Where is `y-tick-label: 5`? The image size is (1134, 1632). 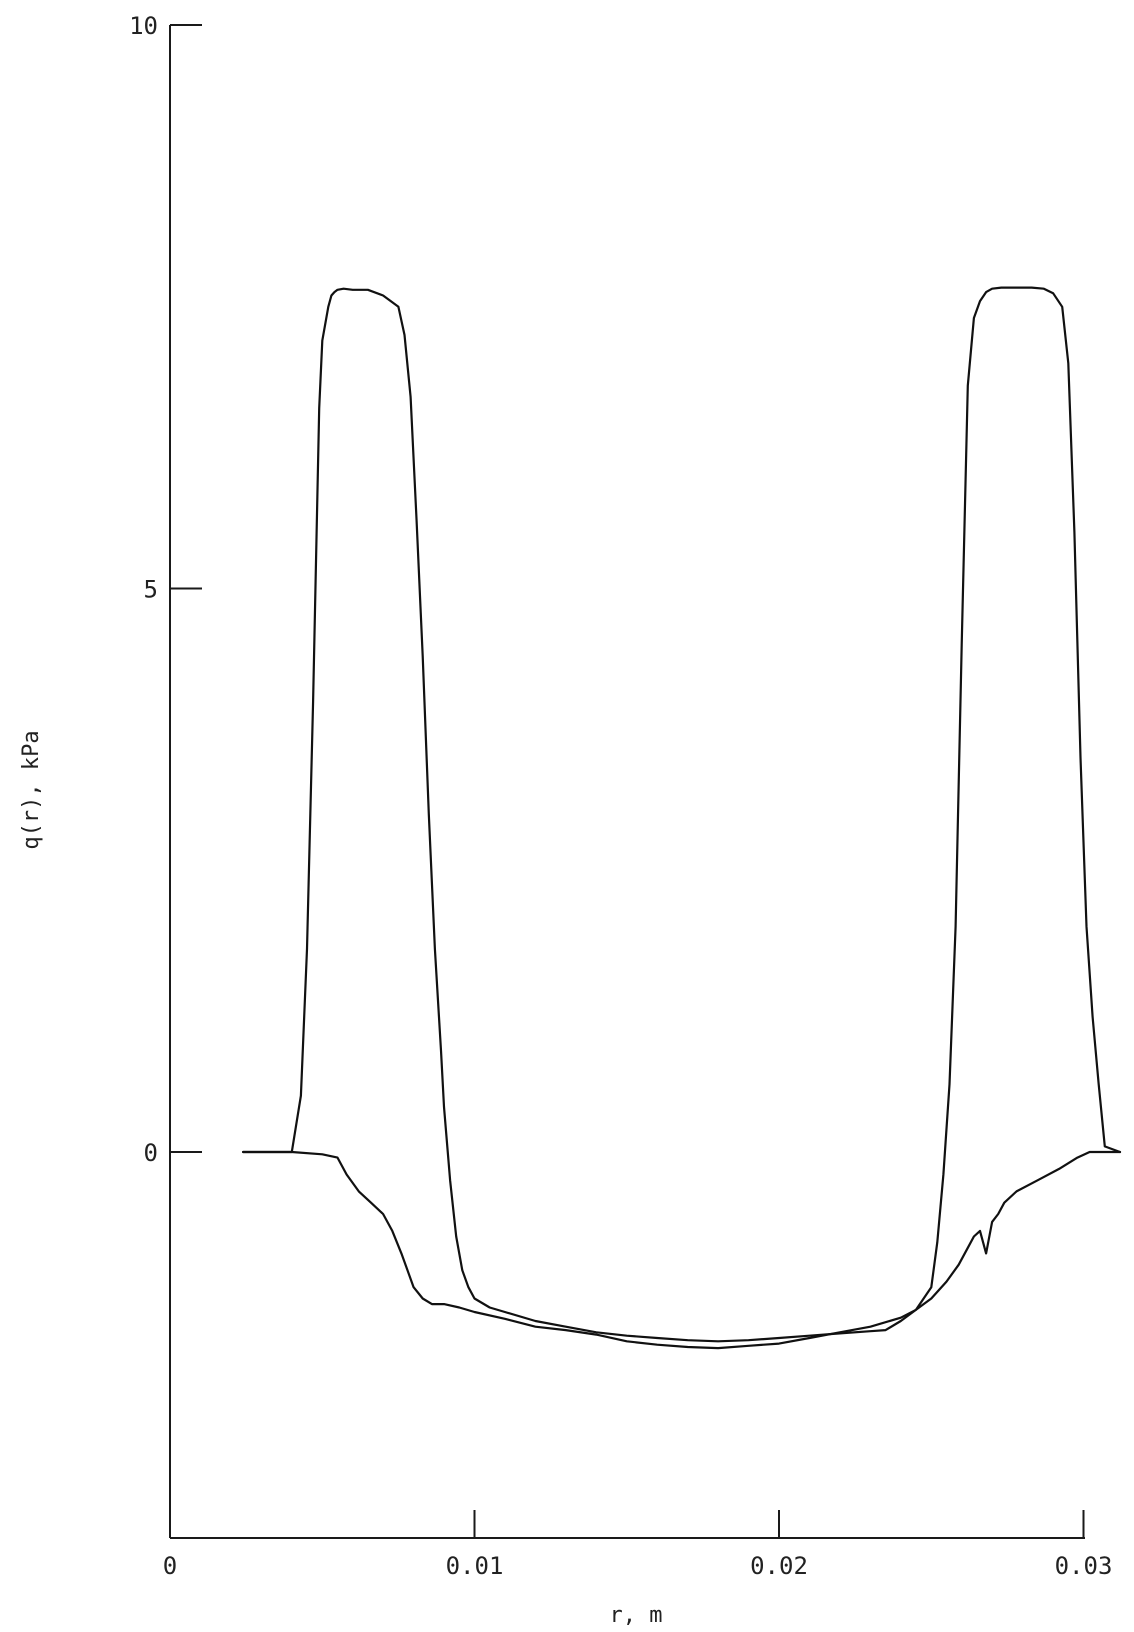 y-tick-label: 5 is located at coordinates (151, 590).